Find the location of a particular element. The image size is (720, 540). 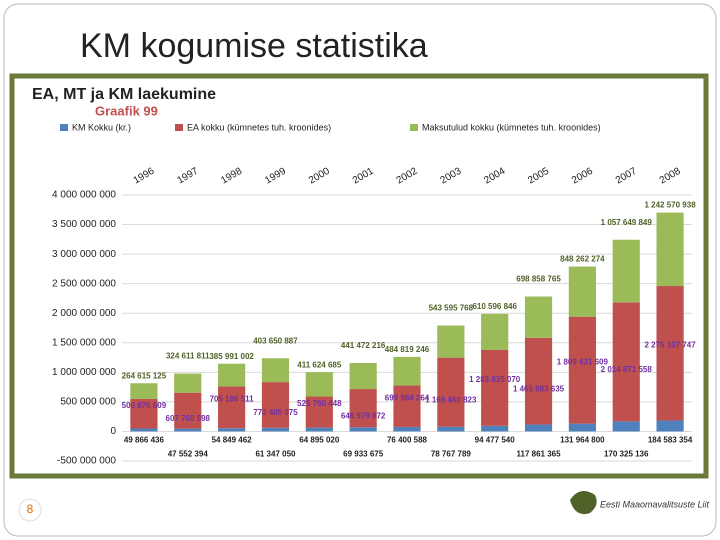

page-number: 8 is located at coordinates (30, 509).